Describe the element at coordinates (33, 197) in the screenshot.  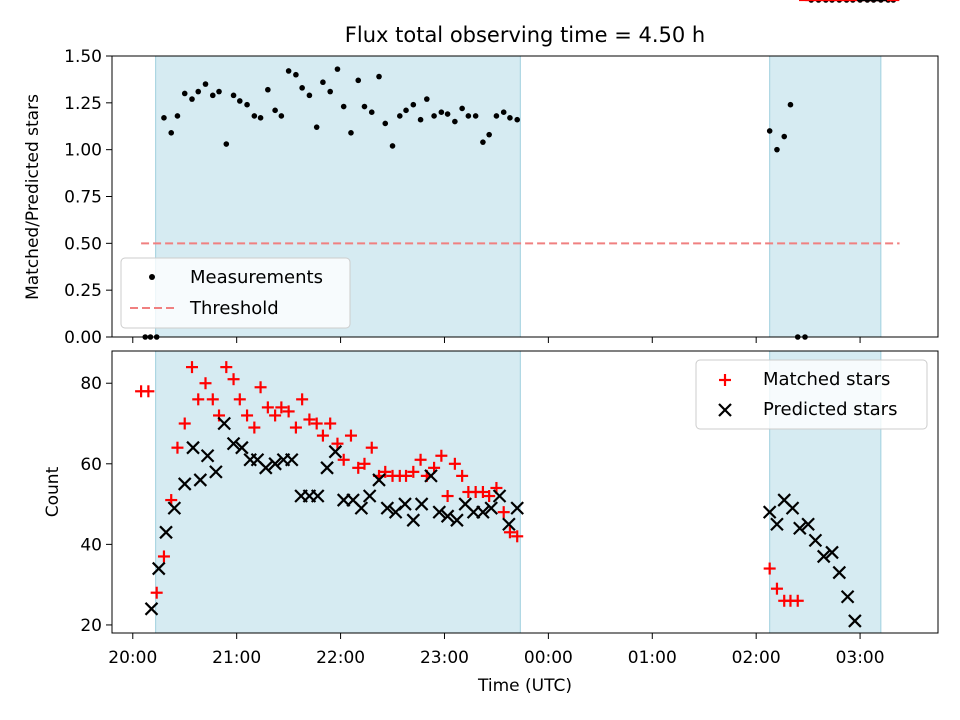
I see `top-y-axis-label: Matched/Predicted stars` at that location.